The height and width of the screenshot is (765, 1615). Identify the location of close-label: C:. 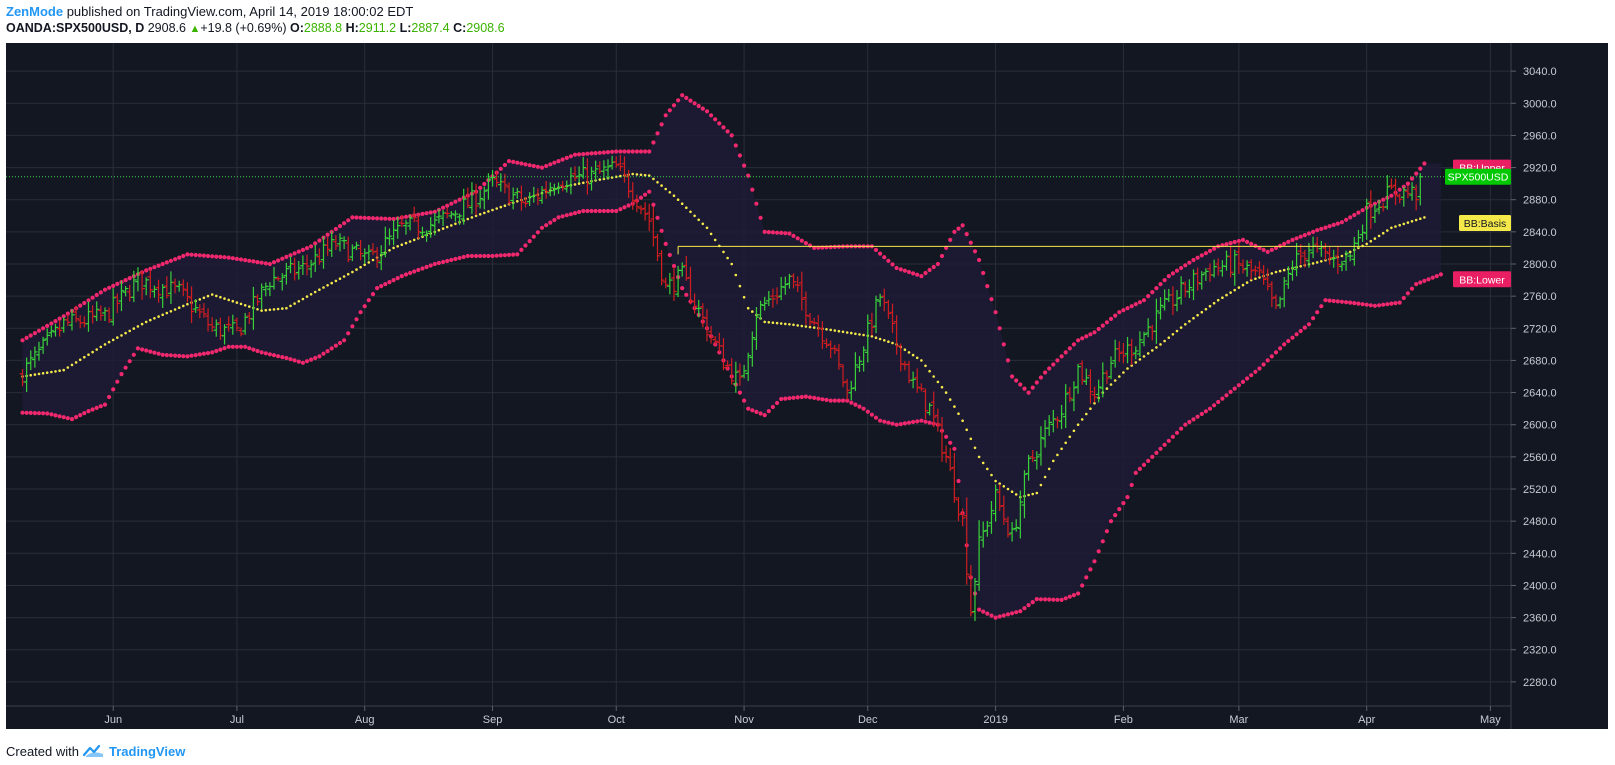
(460, 28).